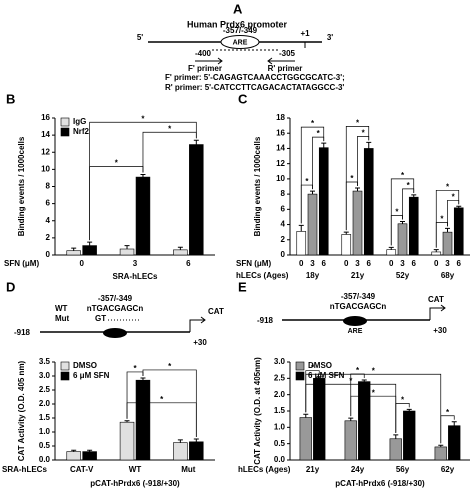 Image resolution: width=474 pixels, height=499 pixels. Describe the element at coordinates (22, 332) in the screenshot. I see `start: -918` at that location.